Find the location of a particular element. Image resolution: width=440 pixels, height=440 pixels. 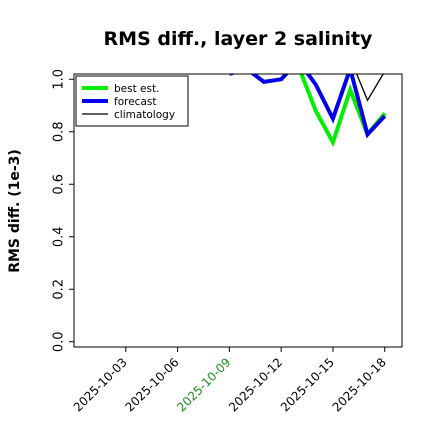

series-line-forecast is located at coordinates (308, 106).